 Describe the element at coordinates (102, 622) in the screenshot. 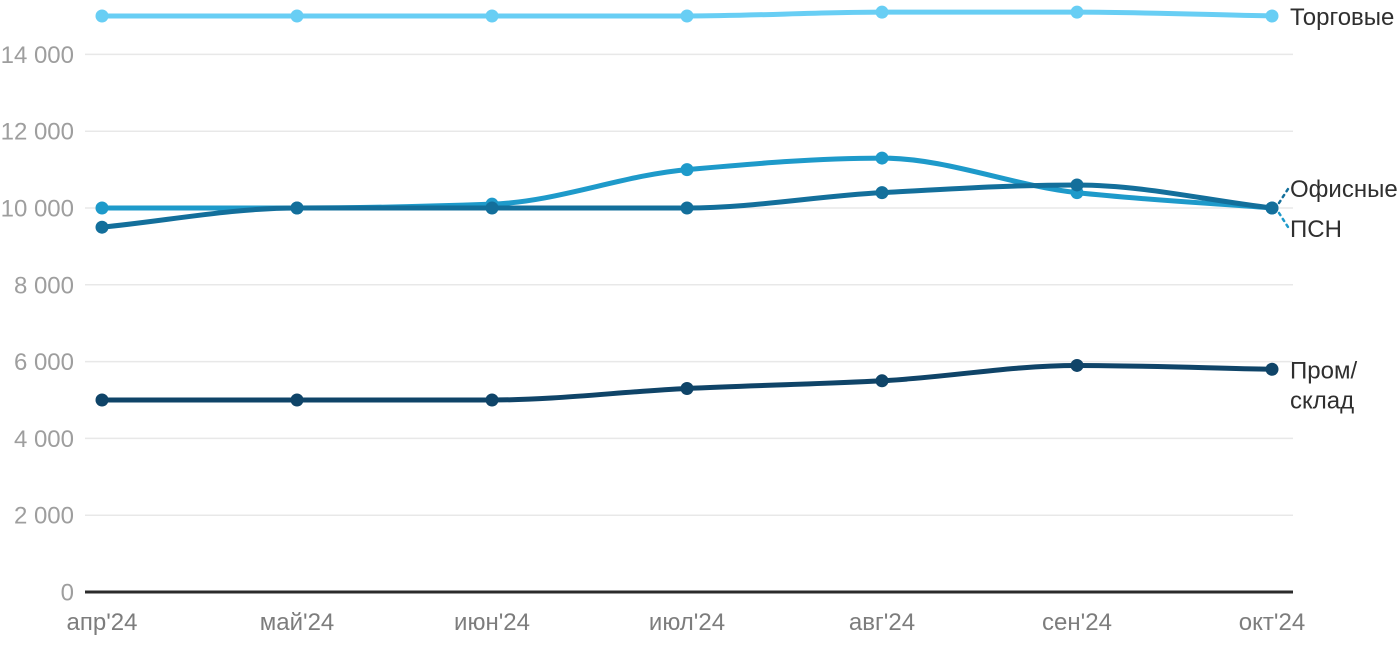

I see `x-tick-label: апр'24` at that location.